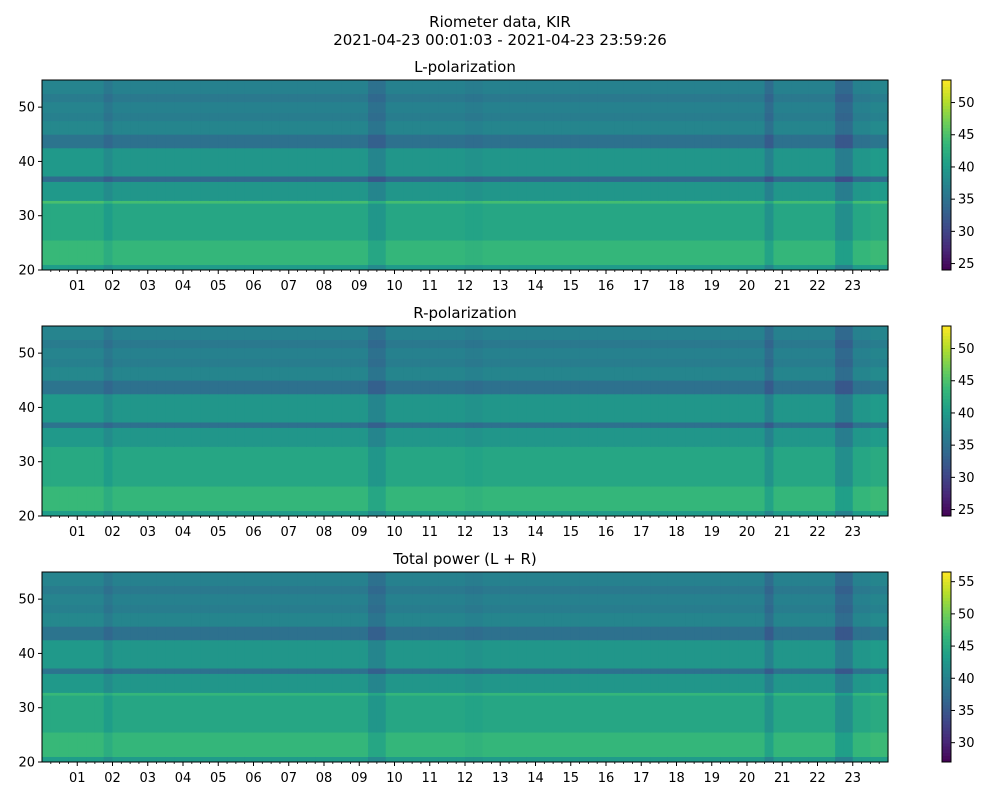 The height and width of the screenshot is (800, 1000). Describe the element at coordinates (966, 264) in the screenshot. I see `colorbar-tick-label: 25` at that location.